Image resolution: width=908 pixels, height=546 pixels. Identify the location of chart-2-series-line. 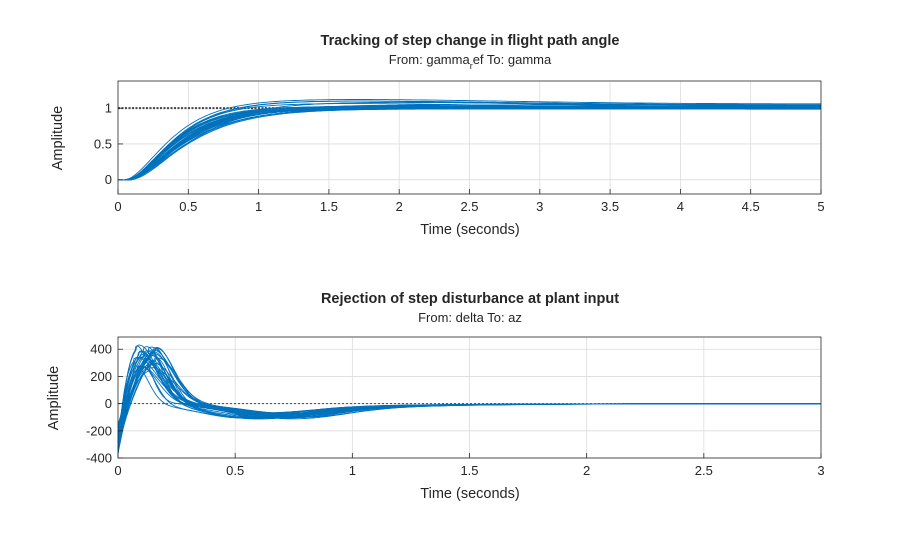
(469, 395).